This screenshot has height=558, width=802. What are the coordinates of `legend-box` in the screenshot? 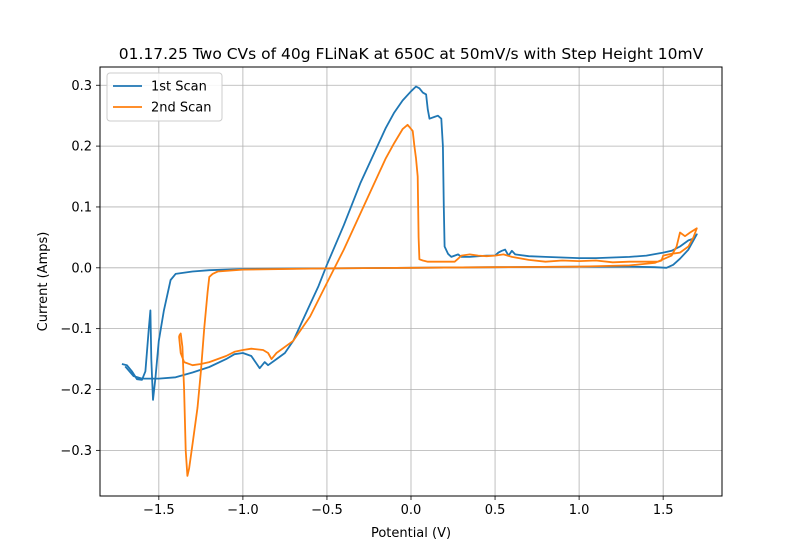 It's located at (164, 97).